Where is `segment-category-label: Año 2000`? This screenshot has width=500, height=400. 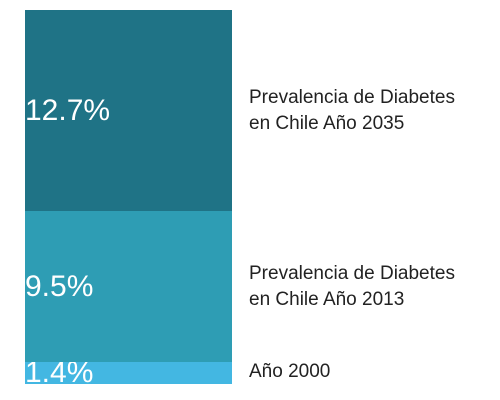
segment-category-label: Año 2000 is located at coordinates (289, 372).